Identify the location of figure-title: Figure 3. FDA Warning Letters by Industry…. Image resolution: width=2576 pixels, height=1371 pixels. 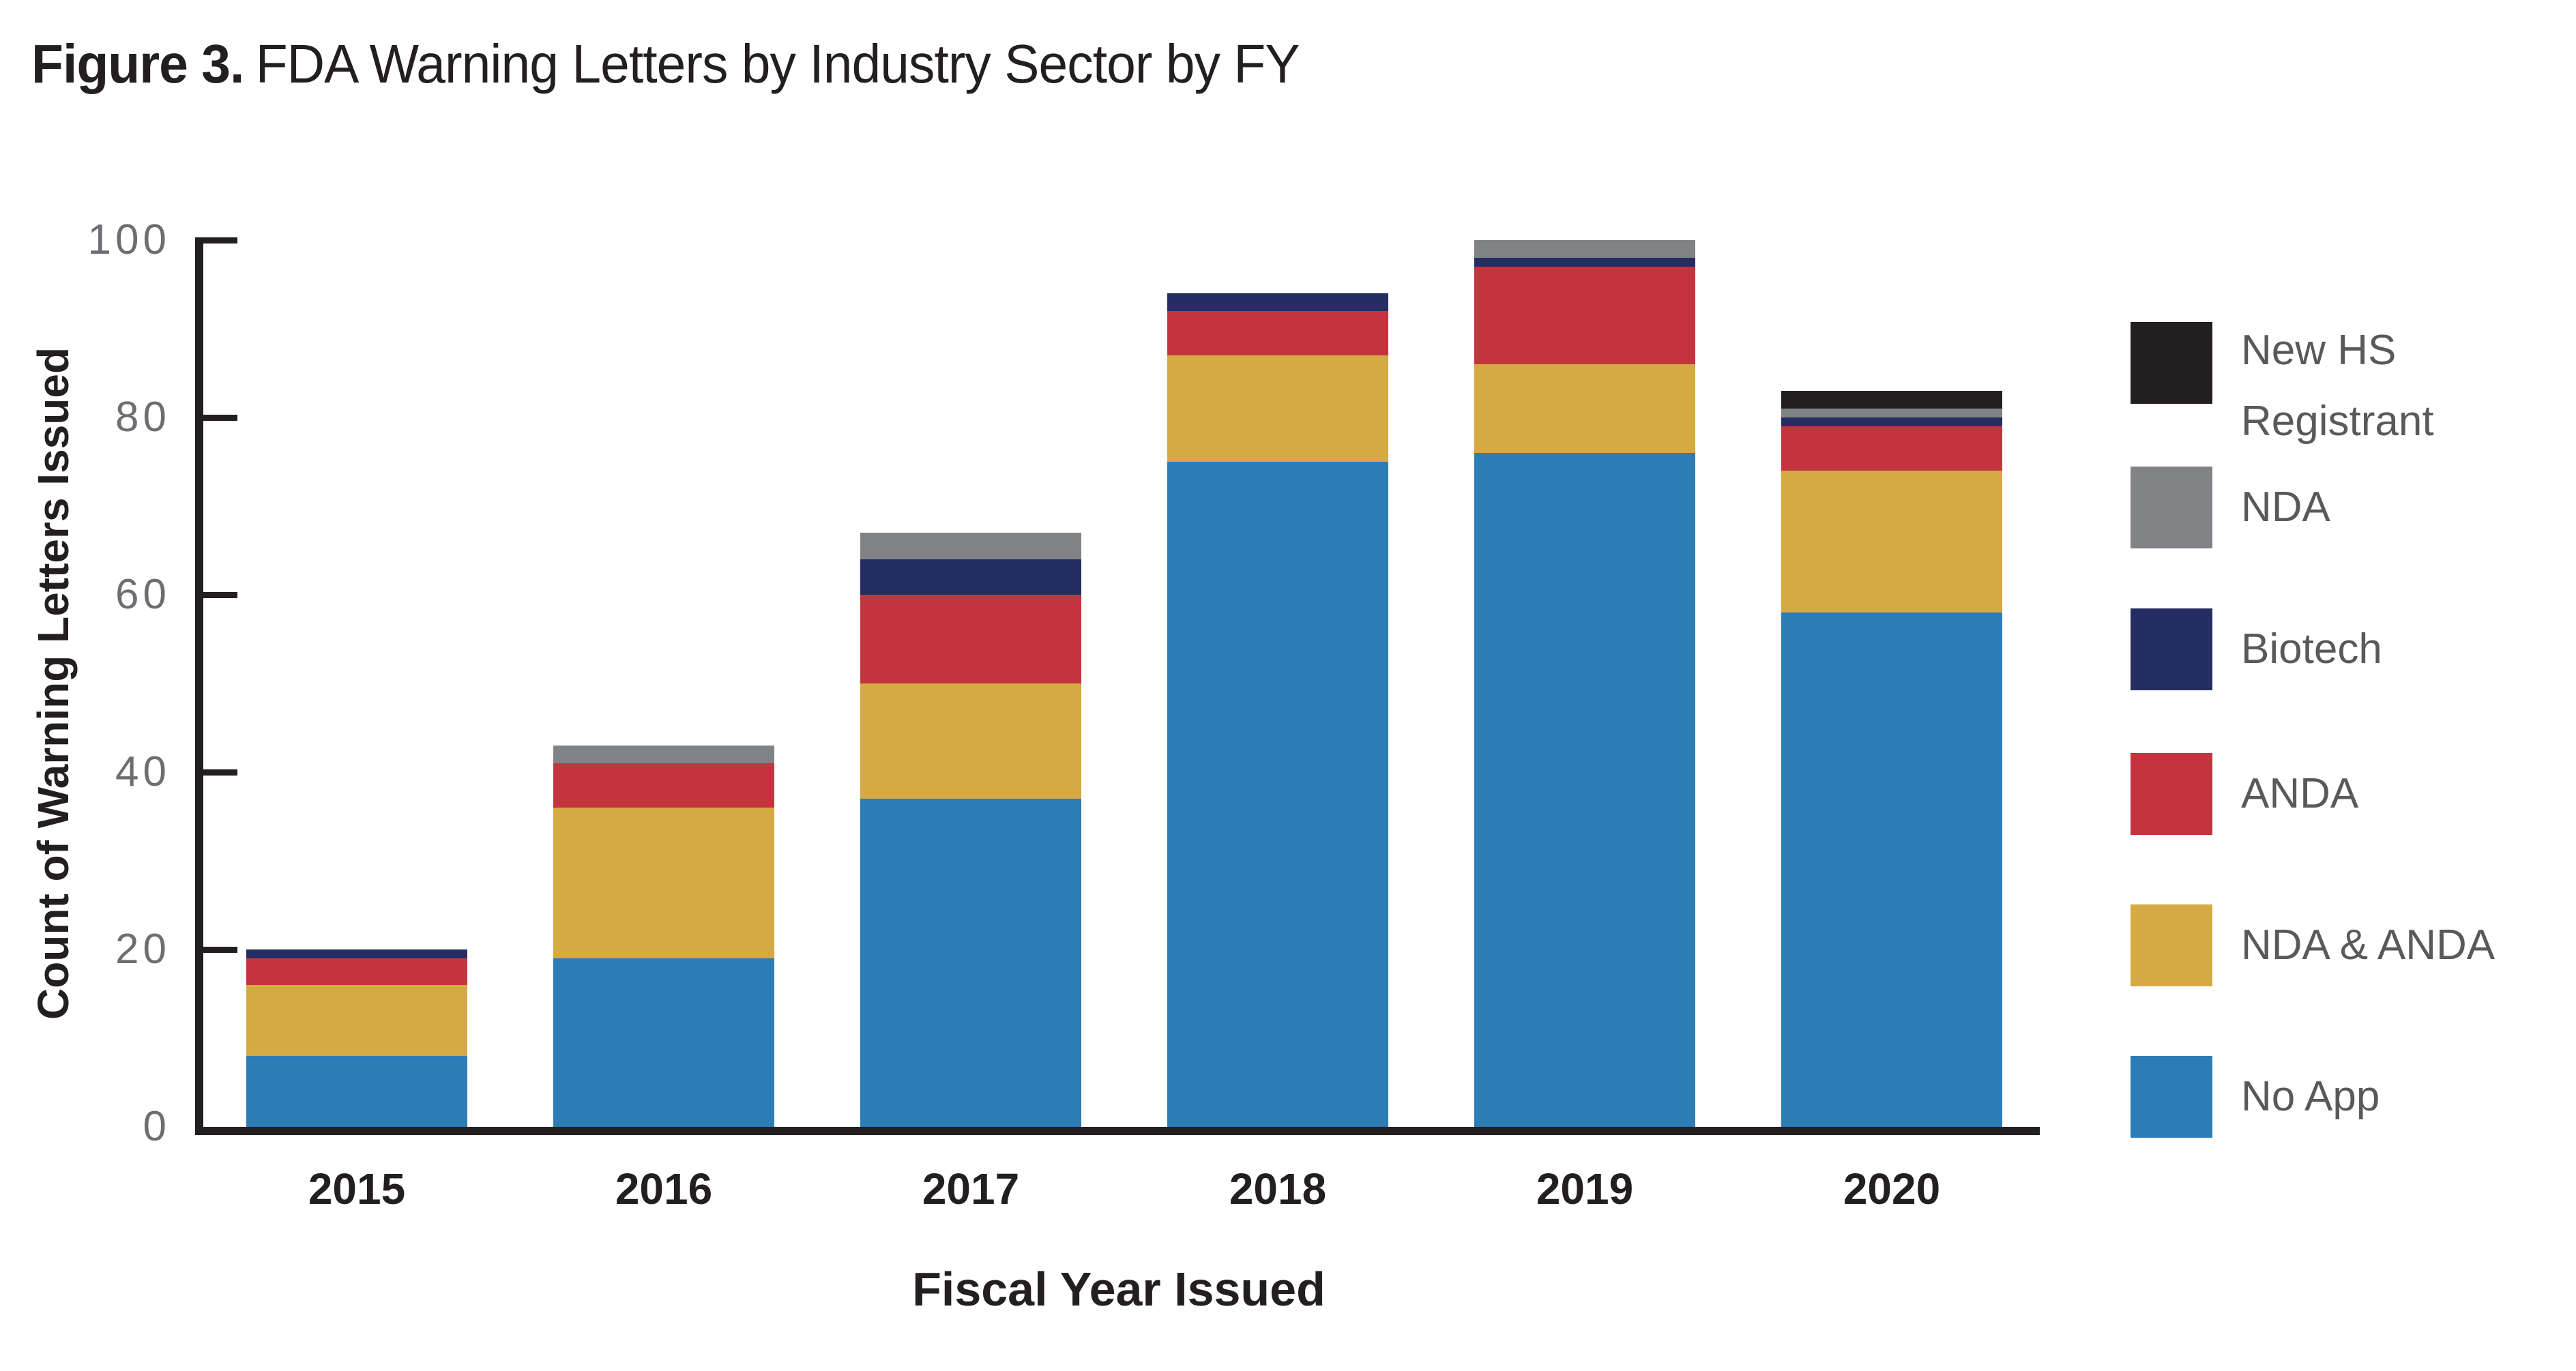
(665, 64).